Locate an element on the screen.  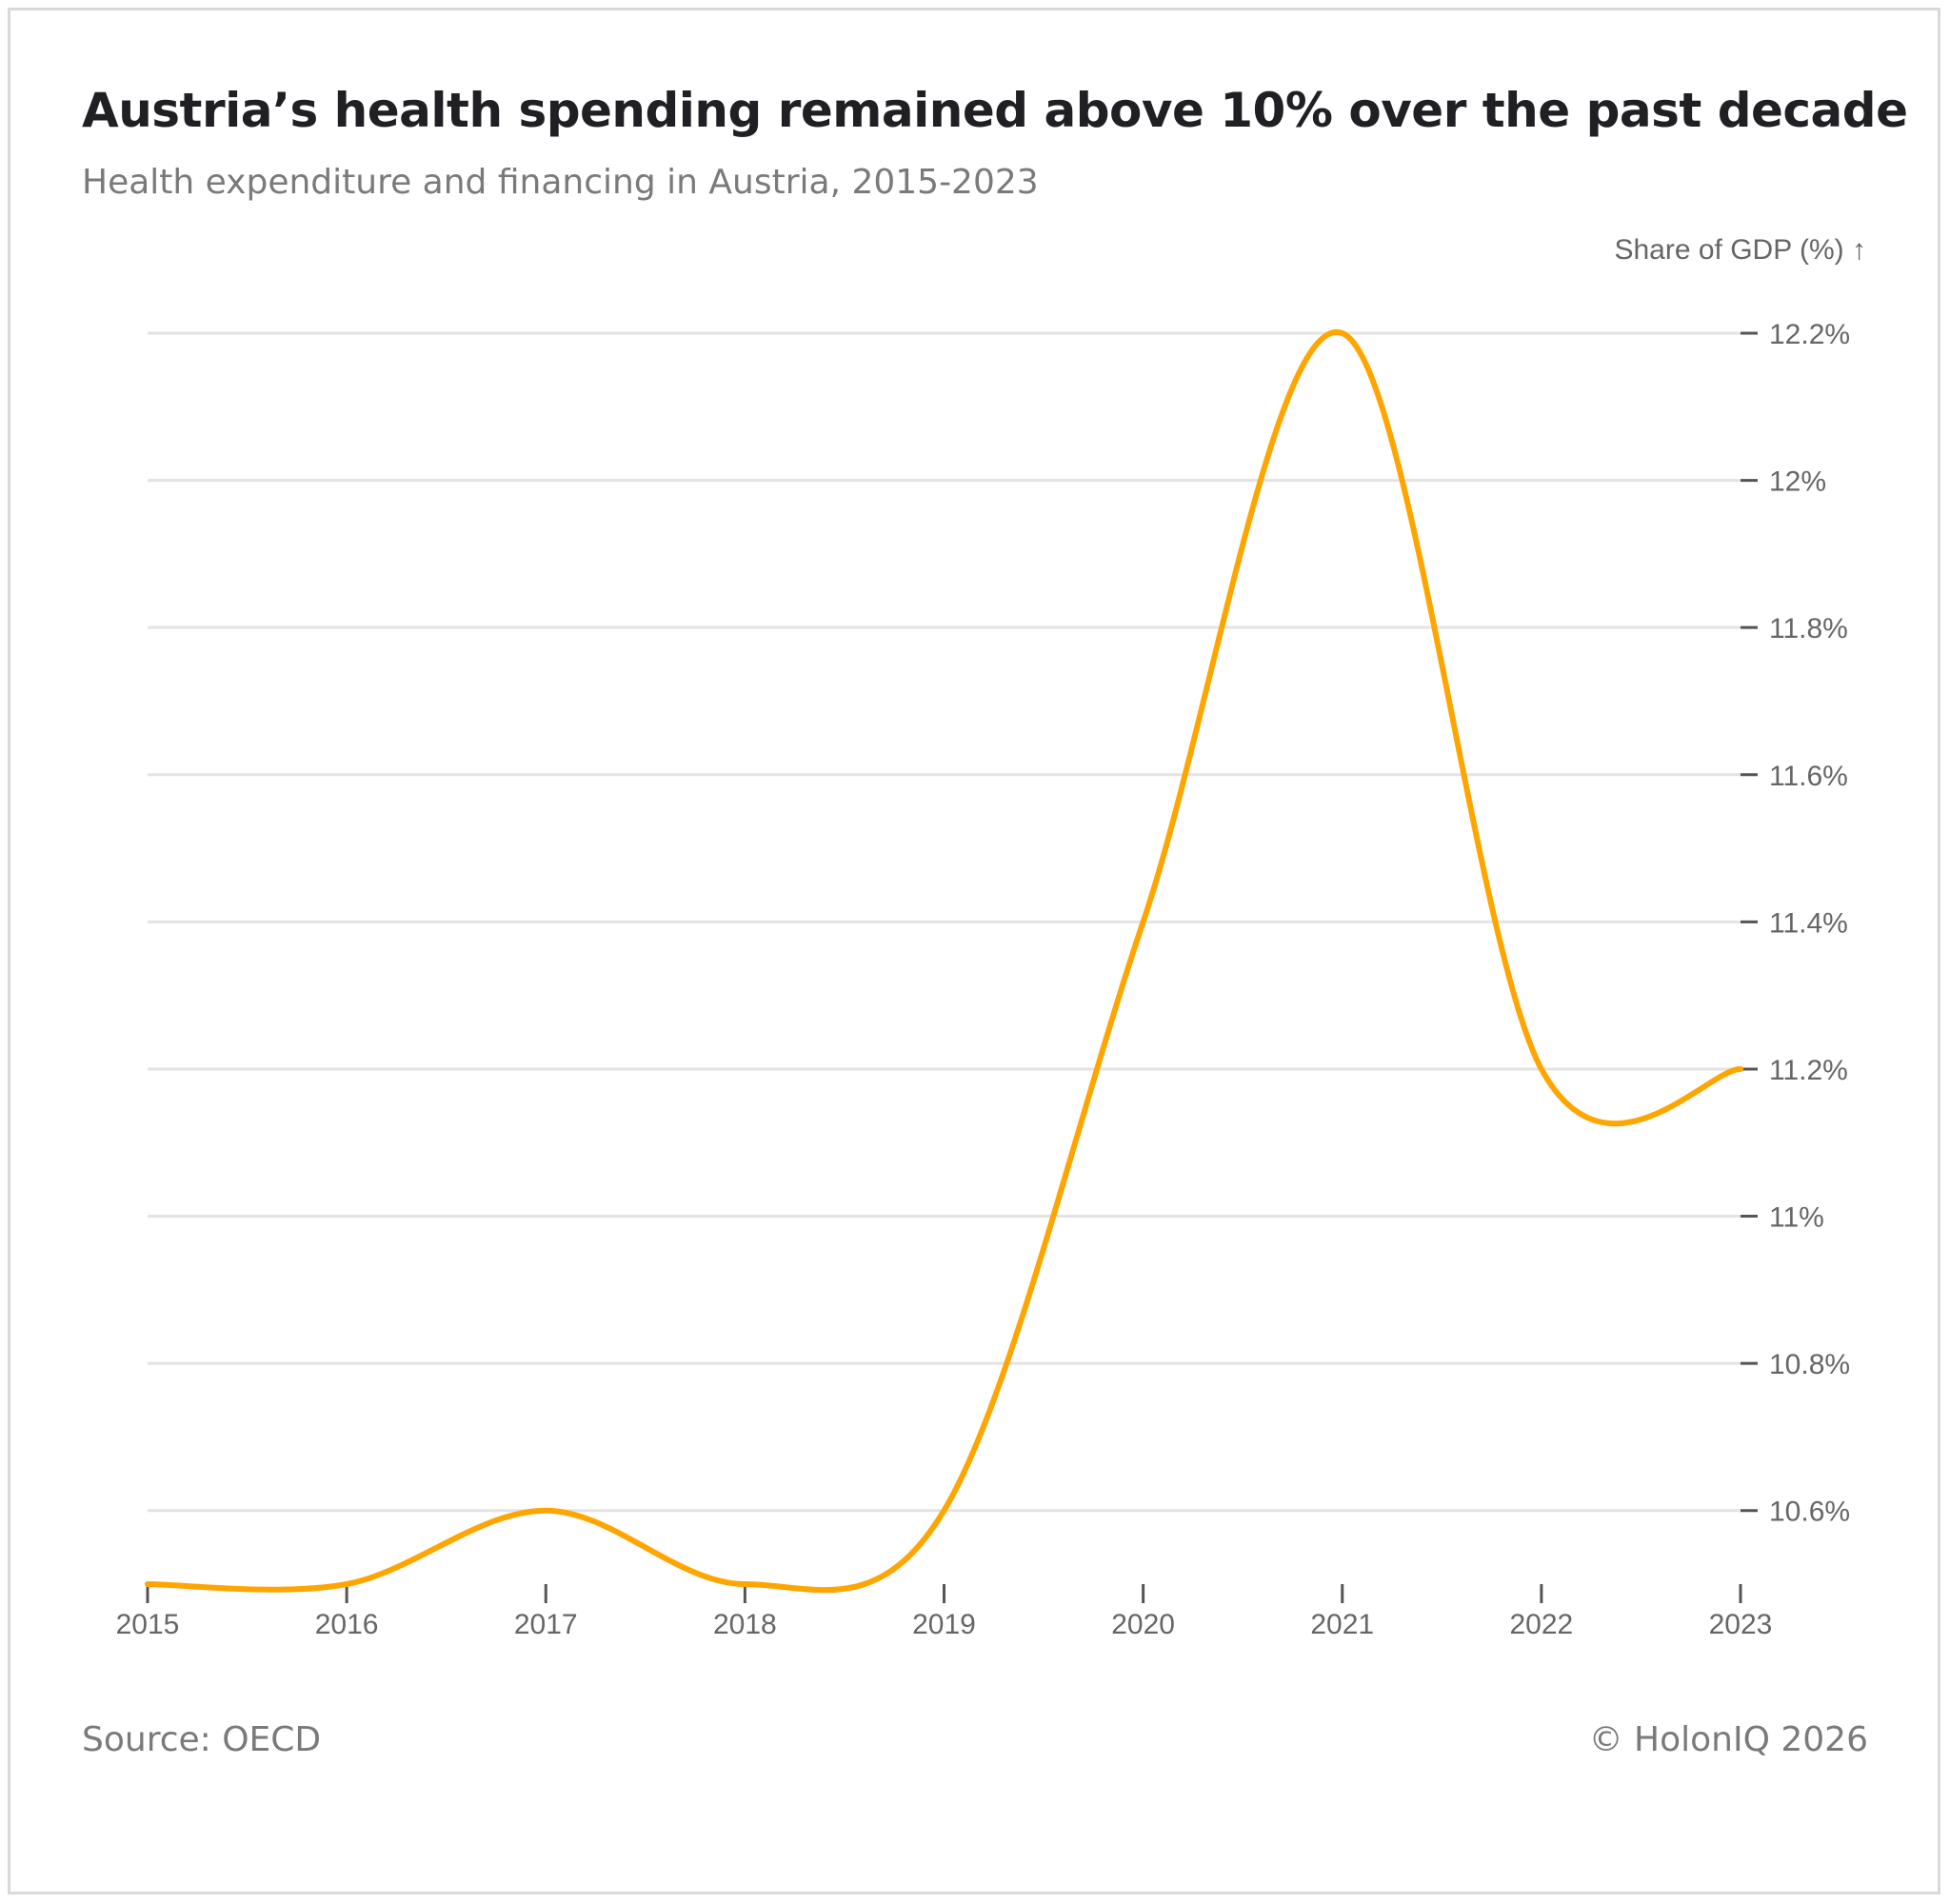
y-tick-label: 12% is located at coordinates (1797, 482).